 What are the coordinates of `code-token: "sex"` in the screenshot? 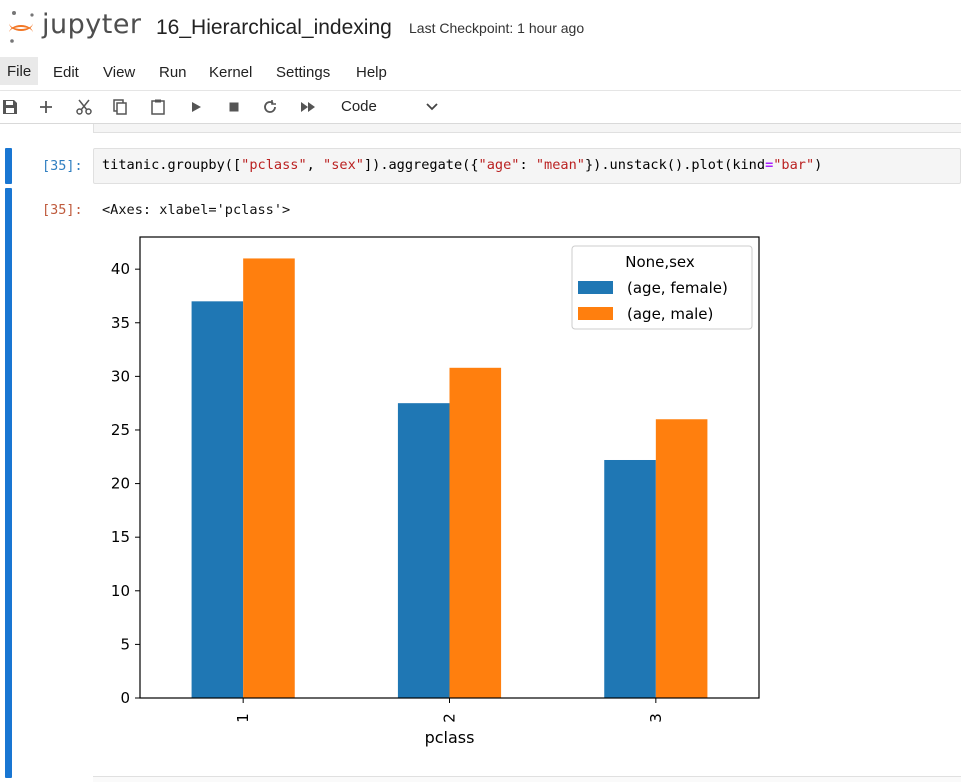 It's located at (343, 165).